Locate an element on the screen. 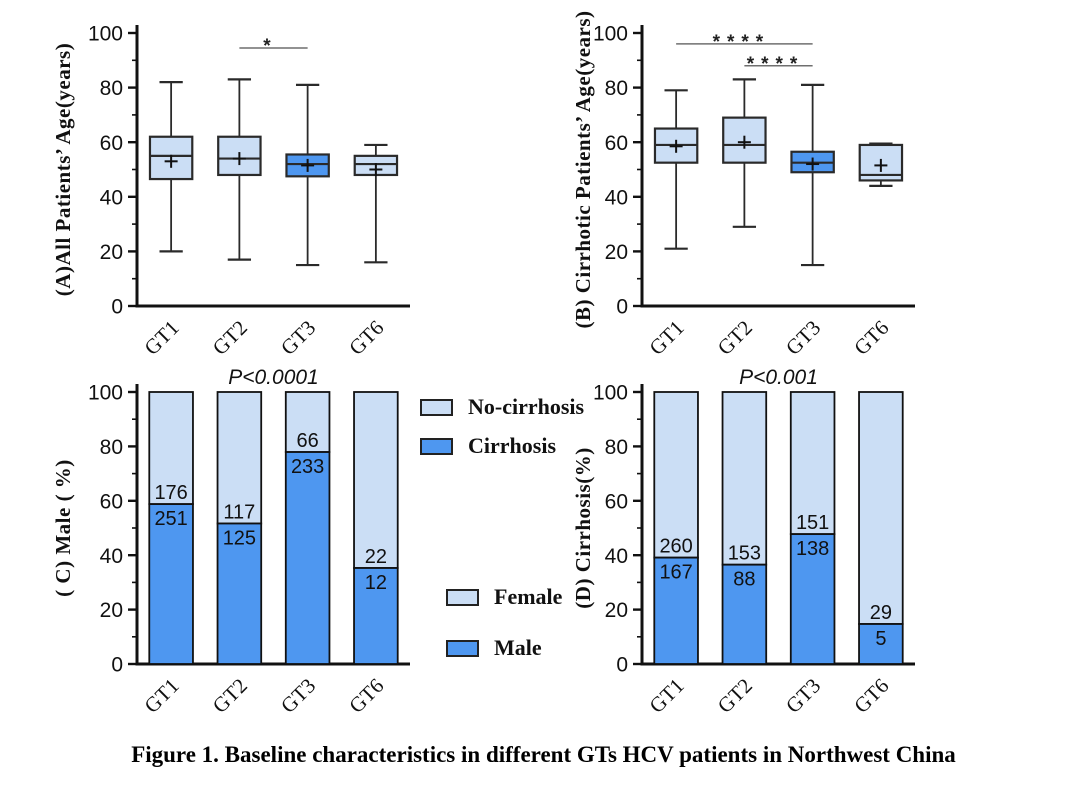 This screenshot has height=796, width=1087. bar-cirrhosis-gt1 is located at coordinates (676, 610).